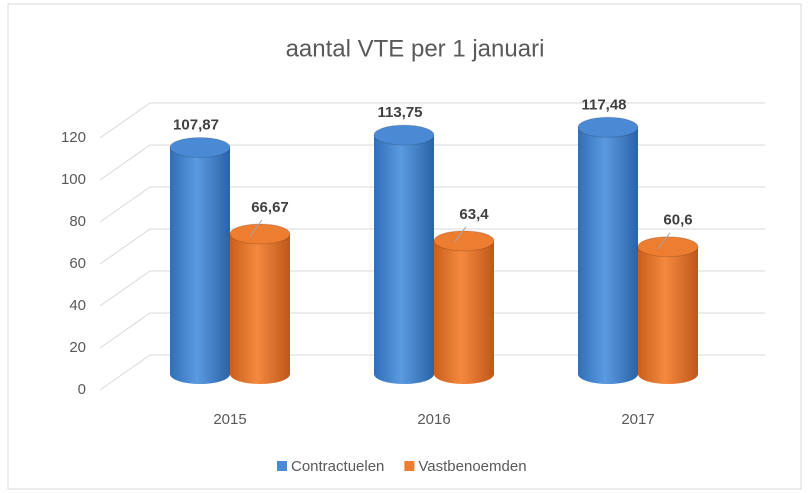 The image size is (809, 493). What do you see at coordinates (337, 466) in the screenshot?
I see `legend-label: Contractuelen` at bounding box center [337, 466].